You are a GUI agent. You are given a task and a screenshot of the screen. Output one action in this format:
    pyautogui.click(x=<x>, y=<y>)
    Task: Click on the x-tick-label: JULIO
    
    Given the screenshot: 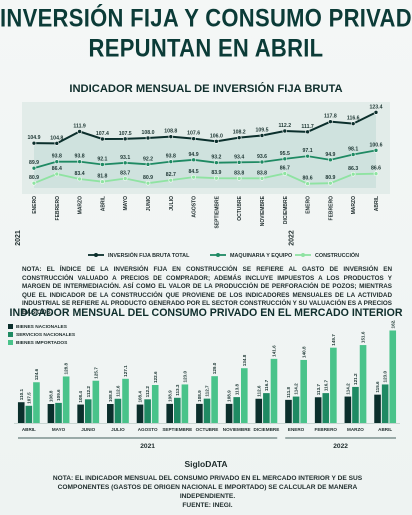 What is the action you would take?
    pyautogui.click(x=118, y=429)
    